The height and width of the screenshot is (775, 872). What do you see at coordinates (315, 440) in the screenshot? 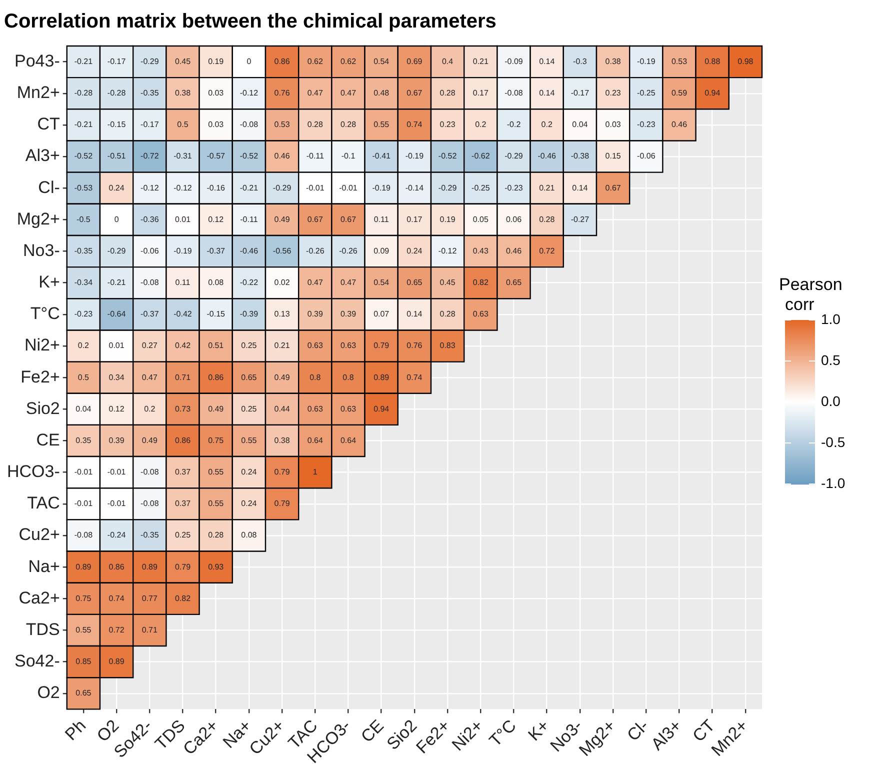
I see `data-label: 0.64` at bounding box center [315, 440].